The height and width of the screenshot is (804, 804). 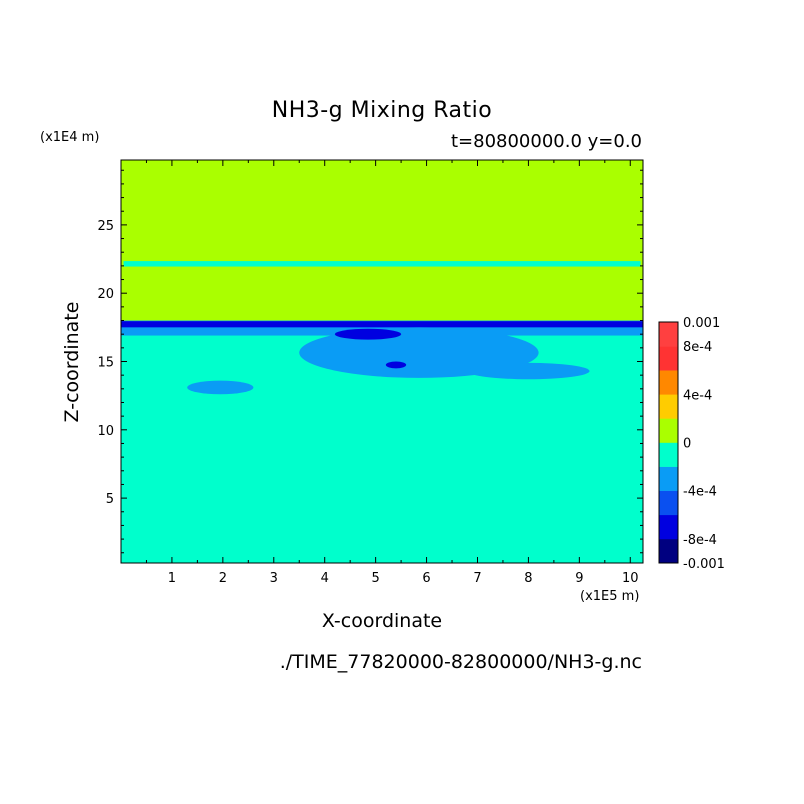 I want to click on colorbar-ticks: 0.001 8e-4 4e-4 0 -4e-4 -8e-4 -0.001, so click(x=704, y=444).